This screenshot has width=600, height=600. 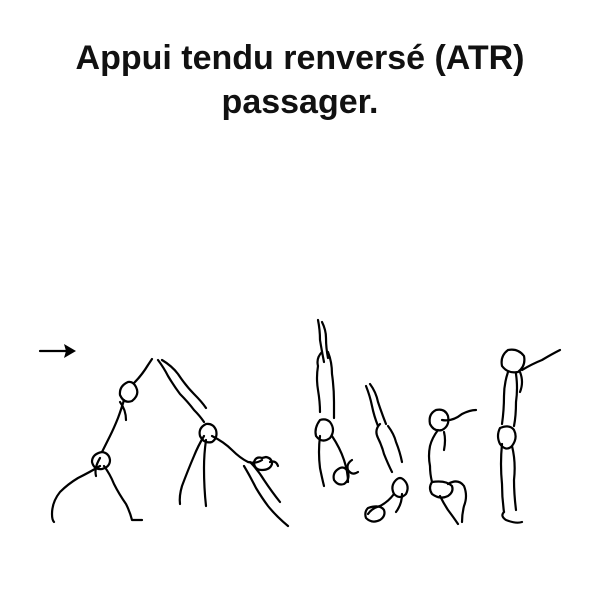 What do you see at coordinates (223, 443) in the screenshot?
I see `figure-2-kick-up` at bounding box center [223, 443].